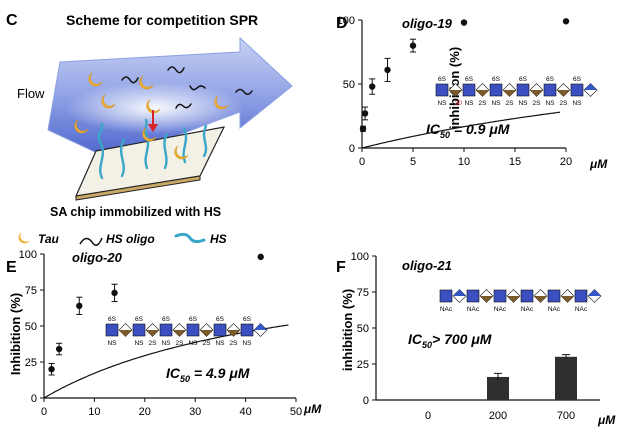 This screenshot has height=436, width=633. I want to click on panel-e-letter: E, so click(11, 267).